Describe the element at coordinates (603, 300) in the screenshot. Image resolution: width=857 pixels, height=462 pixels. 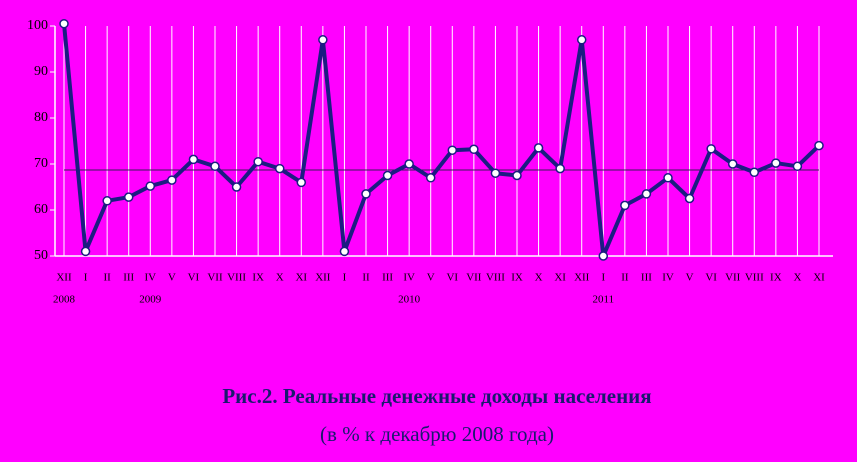
I see `year-label: 2011` at that location.